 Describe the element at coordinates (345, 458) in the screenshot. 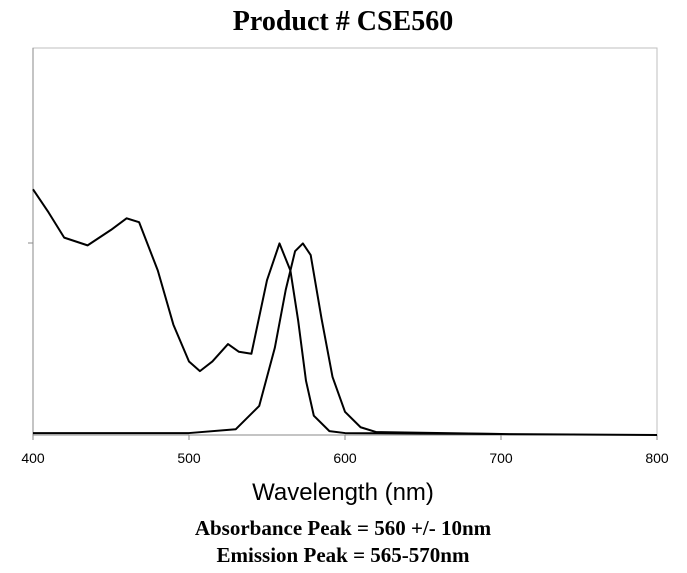

I see `x-tick-label: 600` at that location.